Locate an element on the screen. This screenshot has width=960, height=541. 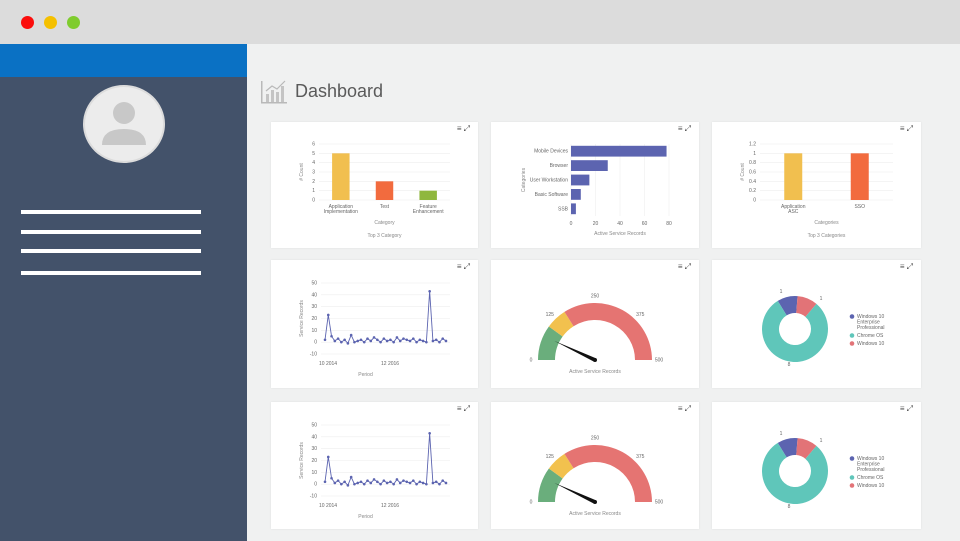
close-window-button is located at coordinates (27, 22).